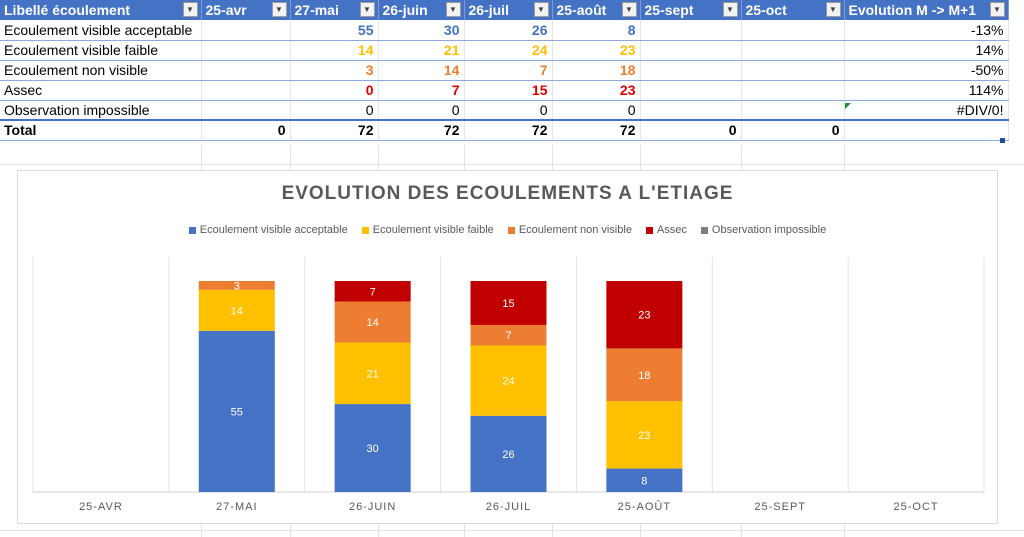 The image size is (1024, 537). I want to click on x-tick-label: 25-AOÛT, so click(644, 506).